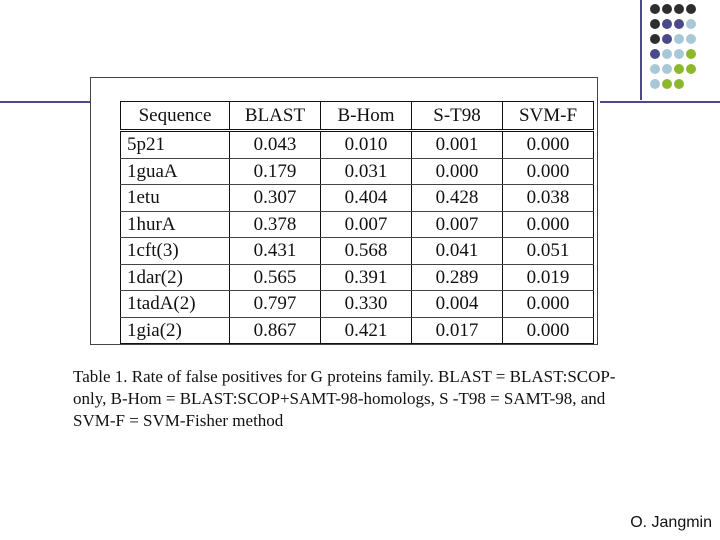  What do you see at coordinates (275, 224) in the screenshot?
I see `cell-value: 0.378` at bounding box center [275, 224].